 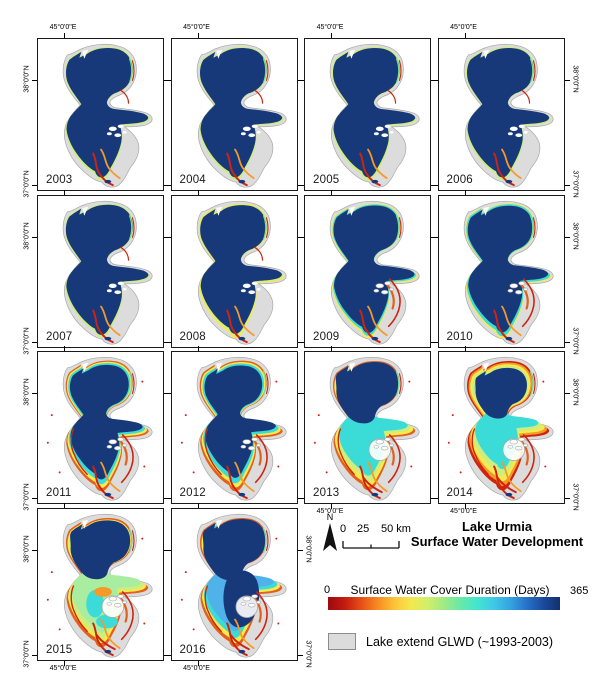 I want to click on scalebar-icon, so click(x=371, y=545).